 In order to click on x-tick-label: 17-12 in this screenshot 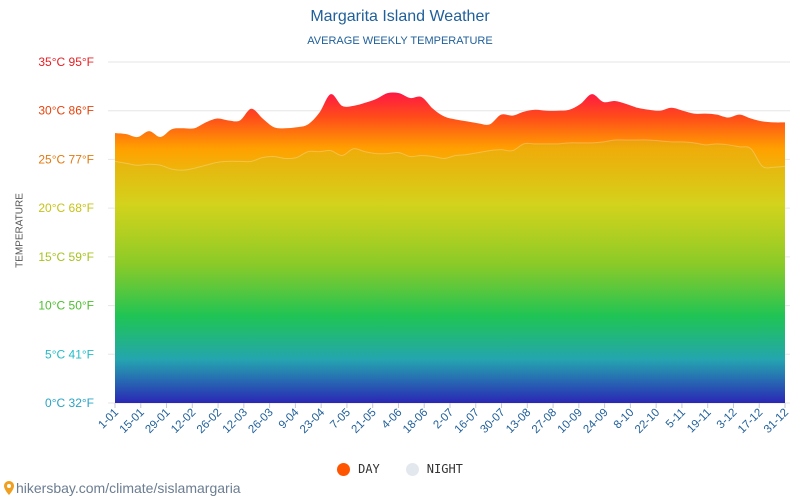, I will do `click(750, 421)`.